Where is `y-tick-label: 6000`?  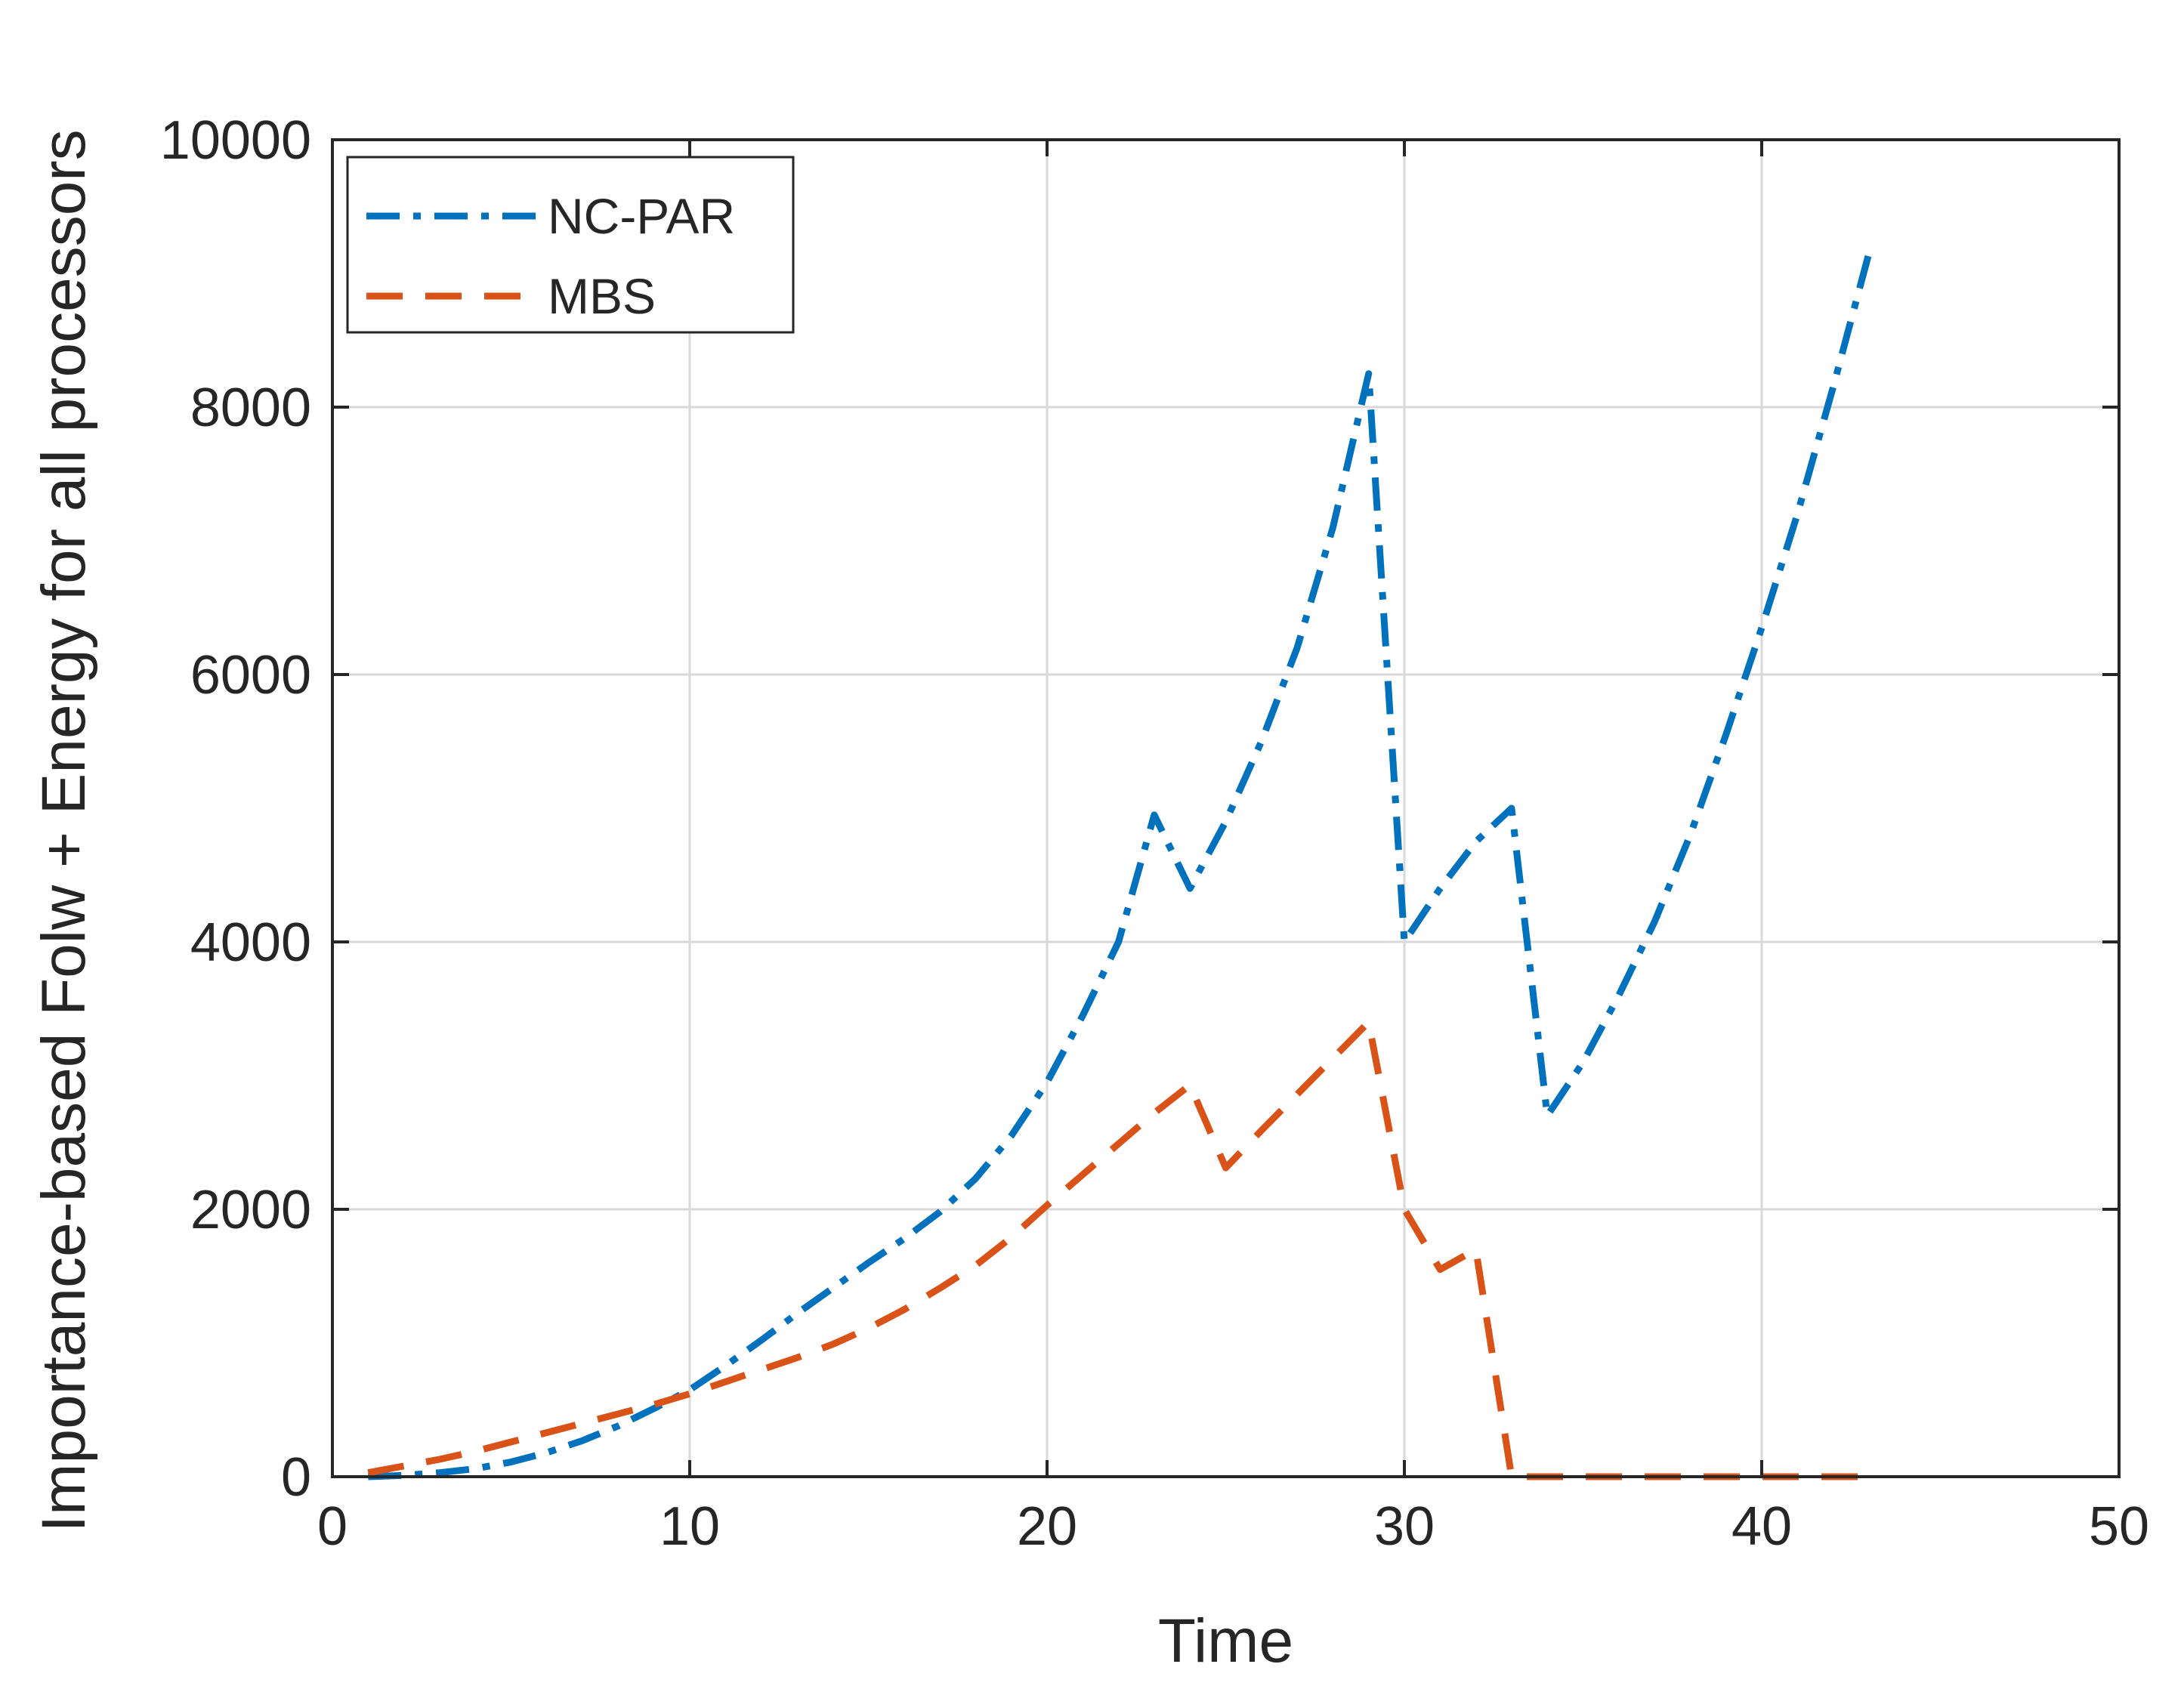
y-tick-label: 6000 is located at coordinates (250, 675).